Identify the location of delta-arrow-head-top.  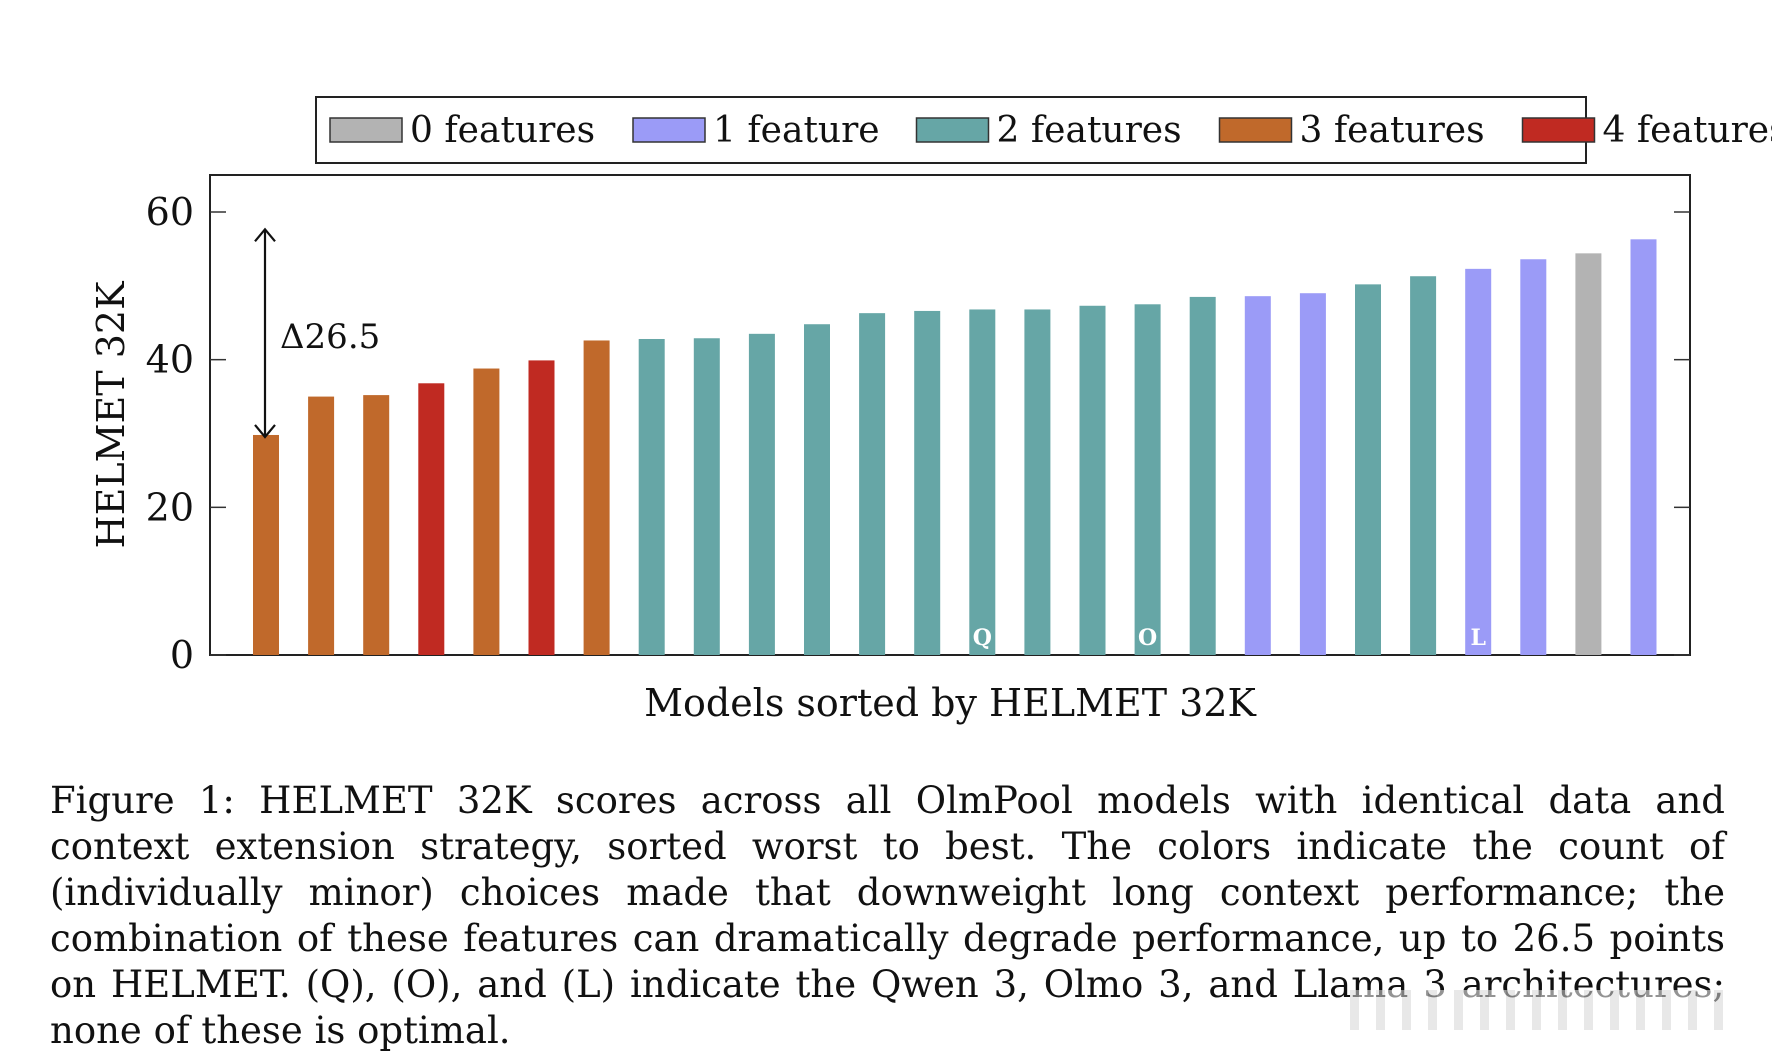
(265, 235).